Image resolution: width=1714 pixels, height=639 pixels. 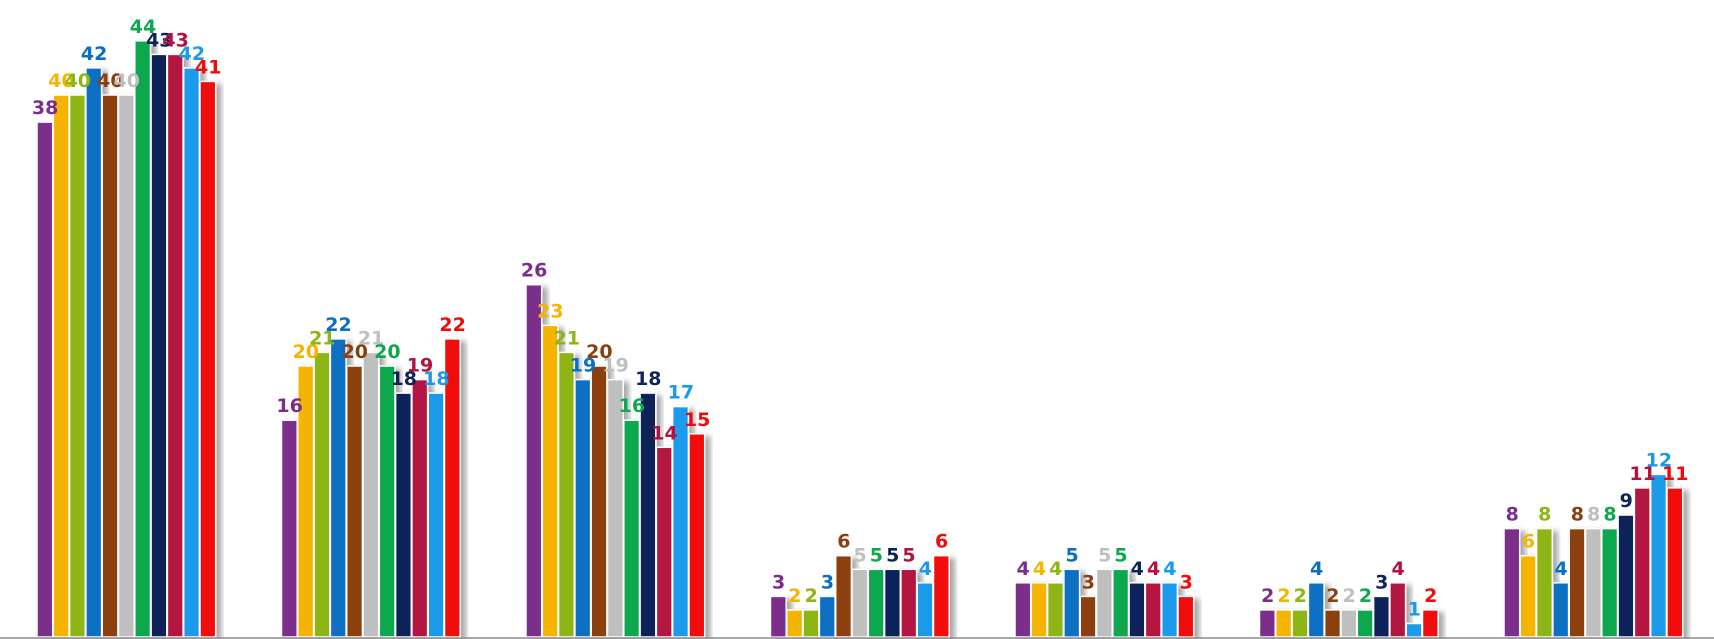 What do you see at coordinates (697, 420) in the screenshot?
I see `data-label: 15` at bounding box center [697, 420].